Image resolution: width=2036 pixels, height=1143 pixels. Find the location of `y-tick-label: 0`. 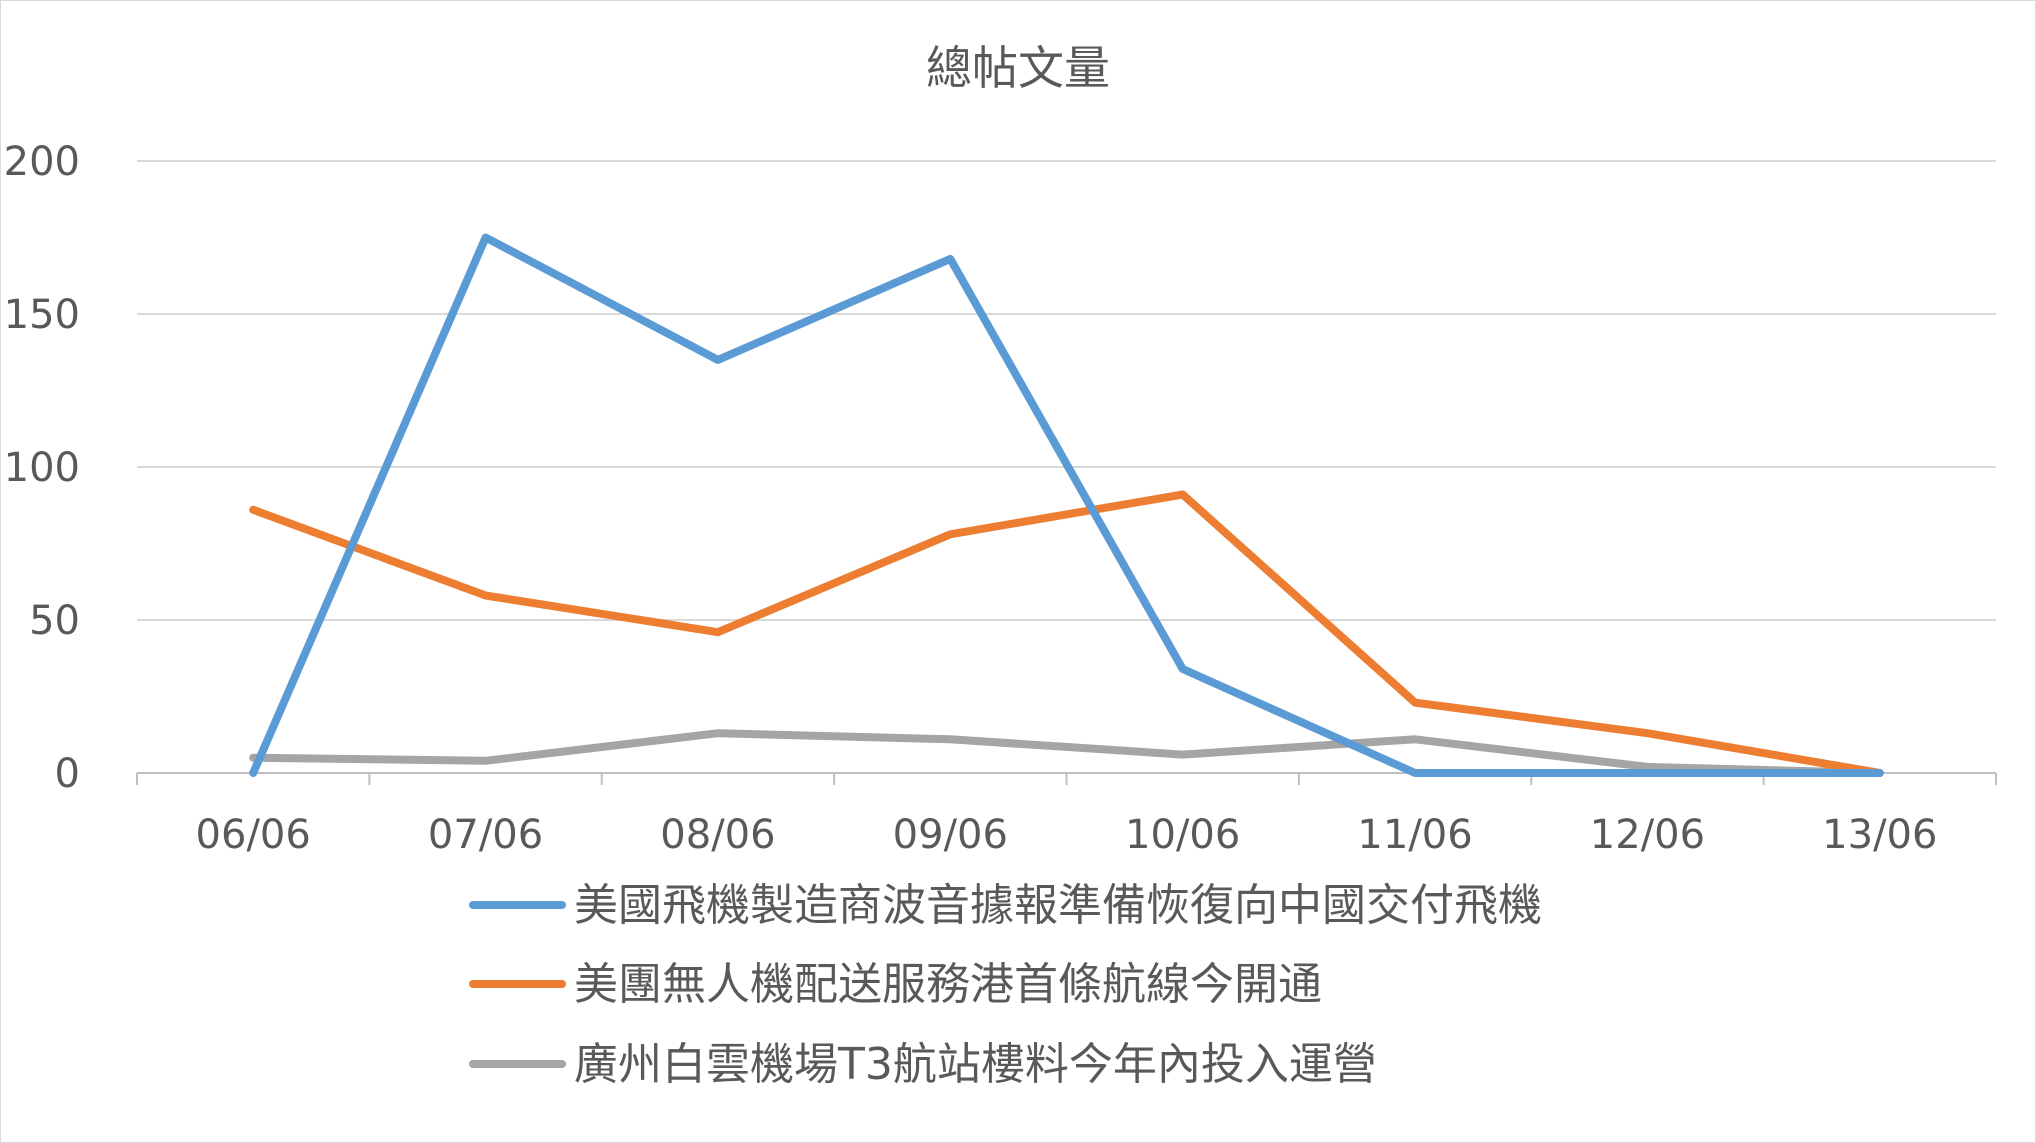

y-tick-label: 0 is located at coordinates (67, 774).